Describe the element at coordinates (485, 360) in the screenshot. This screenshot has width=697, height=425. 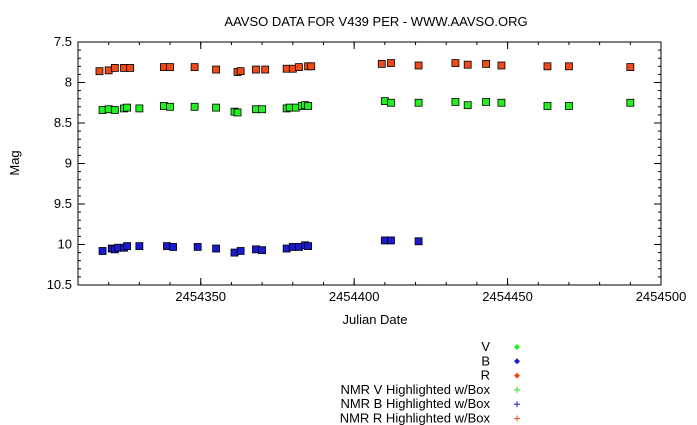
I see `legend-label: B` at that location.